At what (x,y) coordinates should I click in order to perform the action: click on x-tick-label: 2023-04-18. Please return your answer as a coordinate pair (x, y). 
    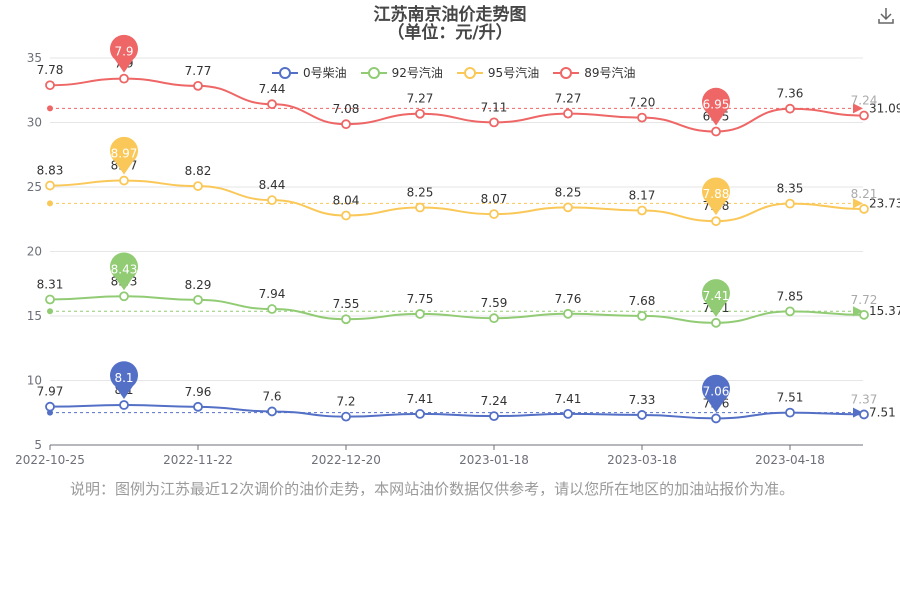
    Looking at the image, I should click on (790, 460).